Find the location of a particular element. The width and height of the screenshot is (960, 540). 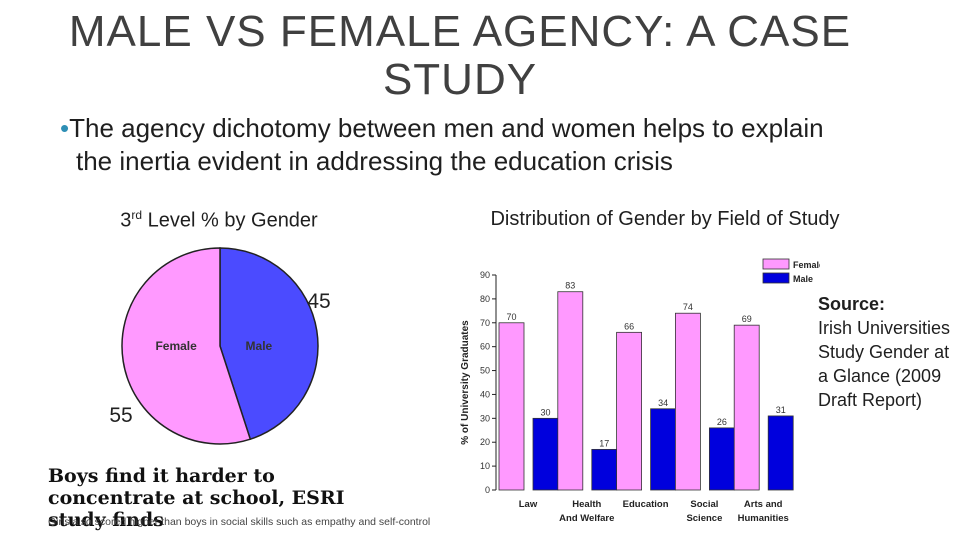

x-category-label: Social is located at coordinates (704, 504).